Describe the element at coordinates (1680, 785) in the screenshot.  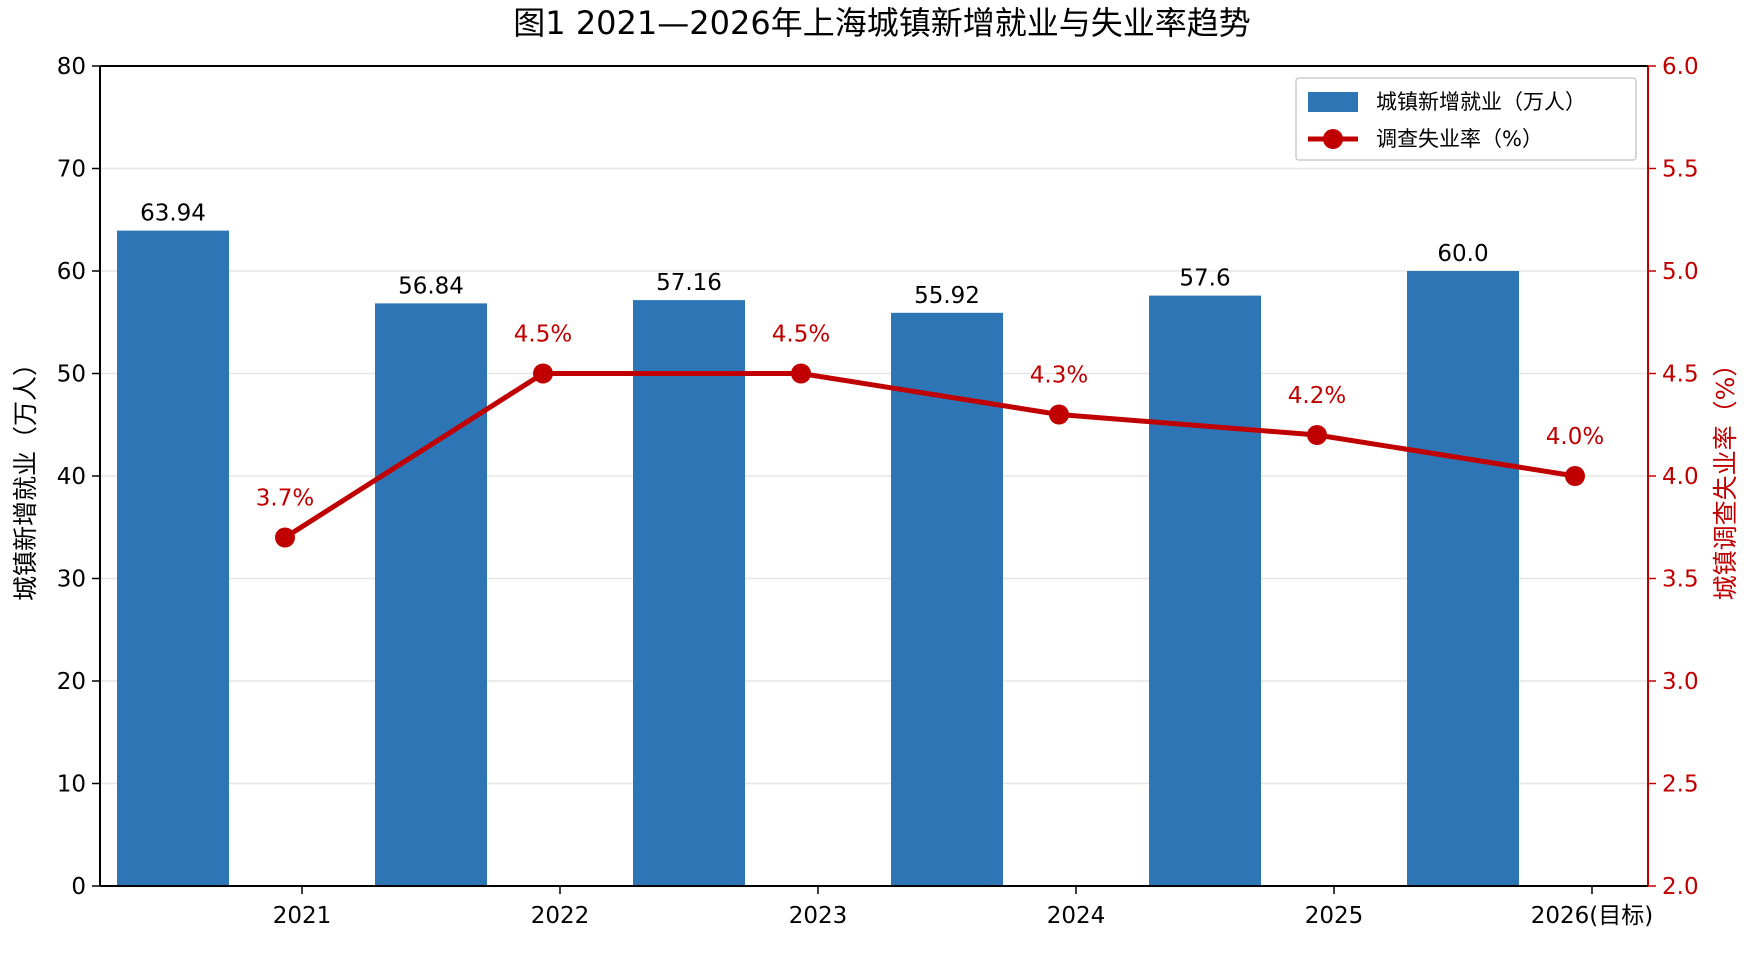
I see `y-right-tick-label: 2.5` at that location.